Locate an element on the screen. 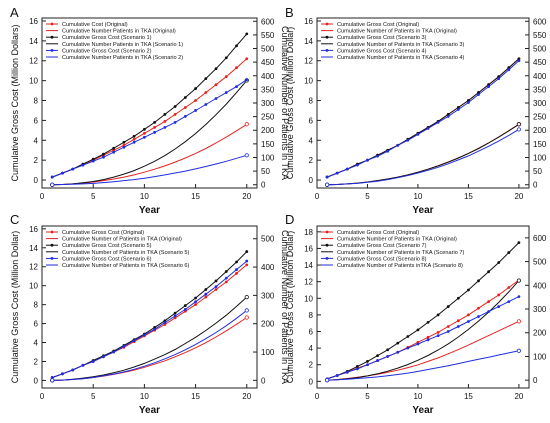 This screenshot has width=550, height=423. y-left-axis-title: Cumulative Gross Cost (Million Dollar) is located at coordinates (290, 307).